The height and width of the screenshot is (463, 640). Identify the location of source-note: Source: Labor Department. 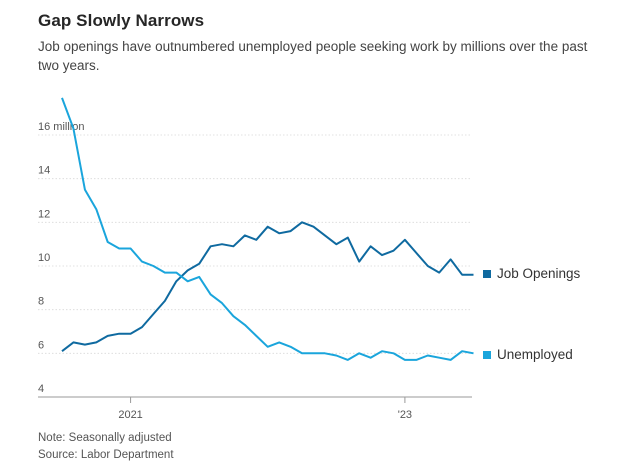
(106, 455).